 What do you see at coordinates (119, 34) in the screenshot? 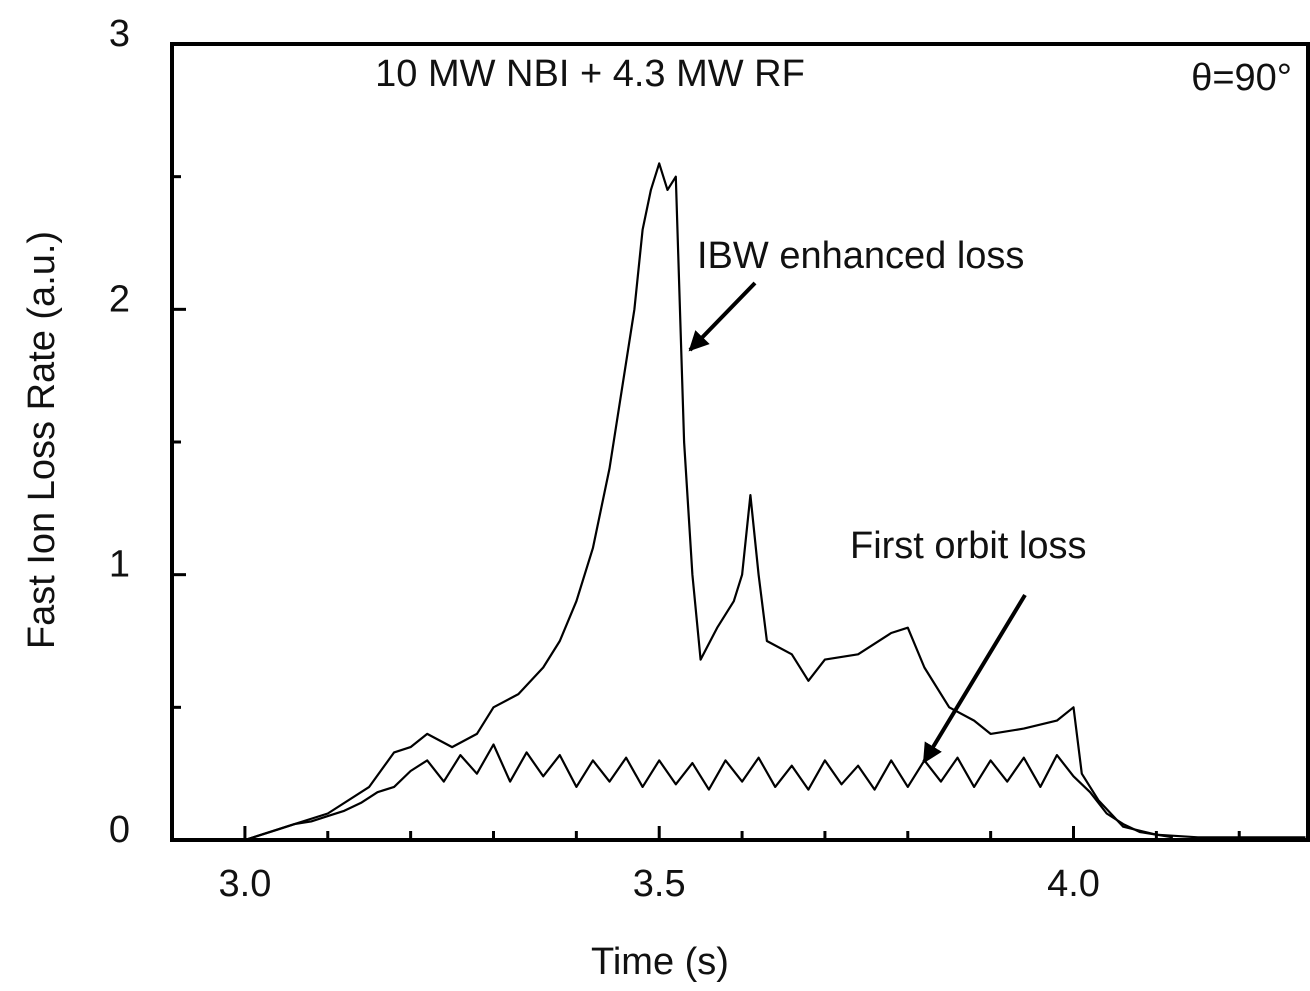
I see `y-tick-label: 3` at bounding box center [119, 34].